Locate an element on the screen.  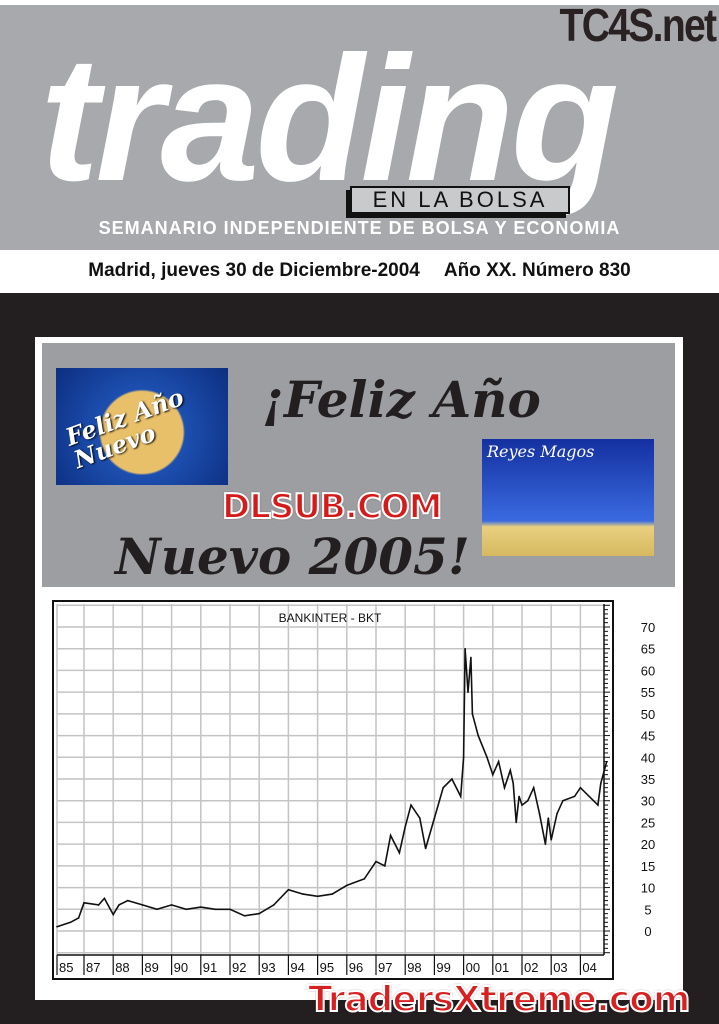
x-tick-label: 85 is located at coordinates (66, 967).